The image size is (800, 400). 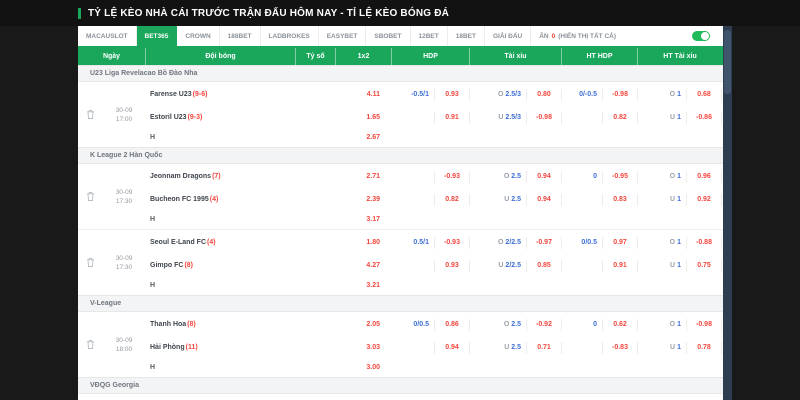 I want to click on team-name: Seoul E-Land FC (4), so click(x=221, y=242).